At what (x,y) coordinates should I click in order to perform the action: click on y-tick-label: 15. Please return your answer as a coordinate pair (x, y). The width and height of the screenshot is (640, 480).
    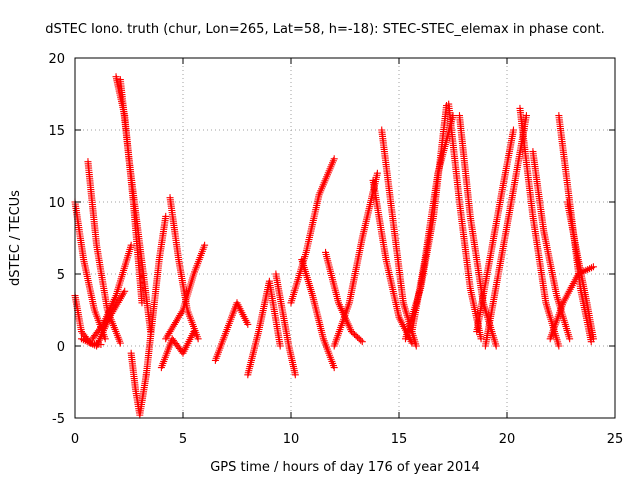
    Looking at the image, I should click on (56, 131).